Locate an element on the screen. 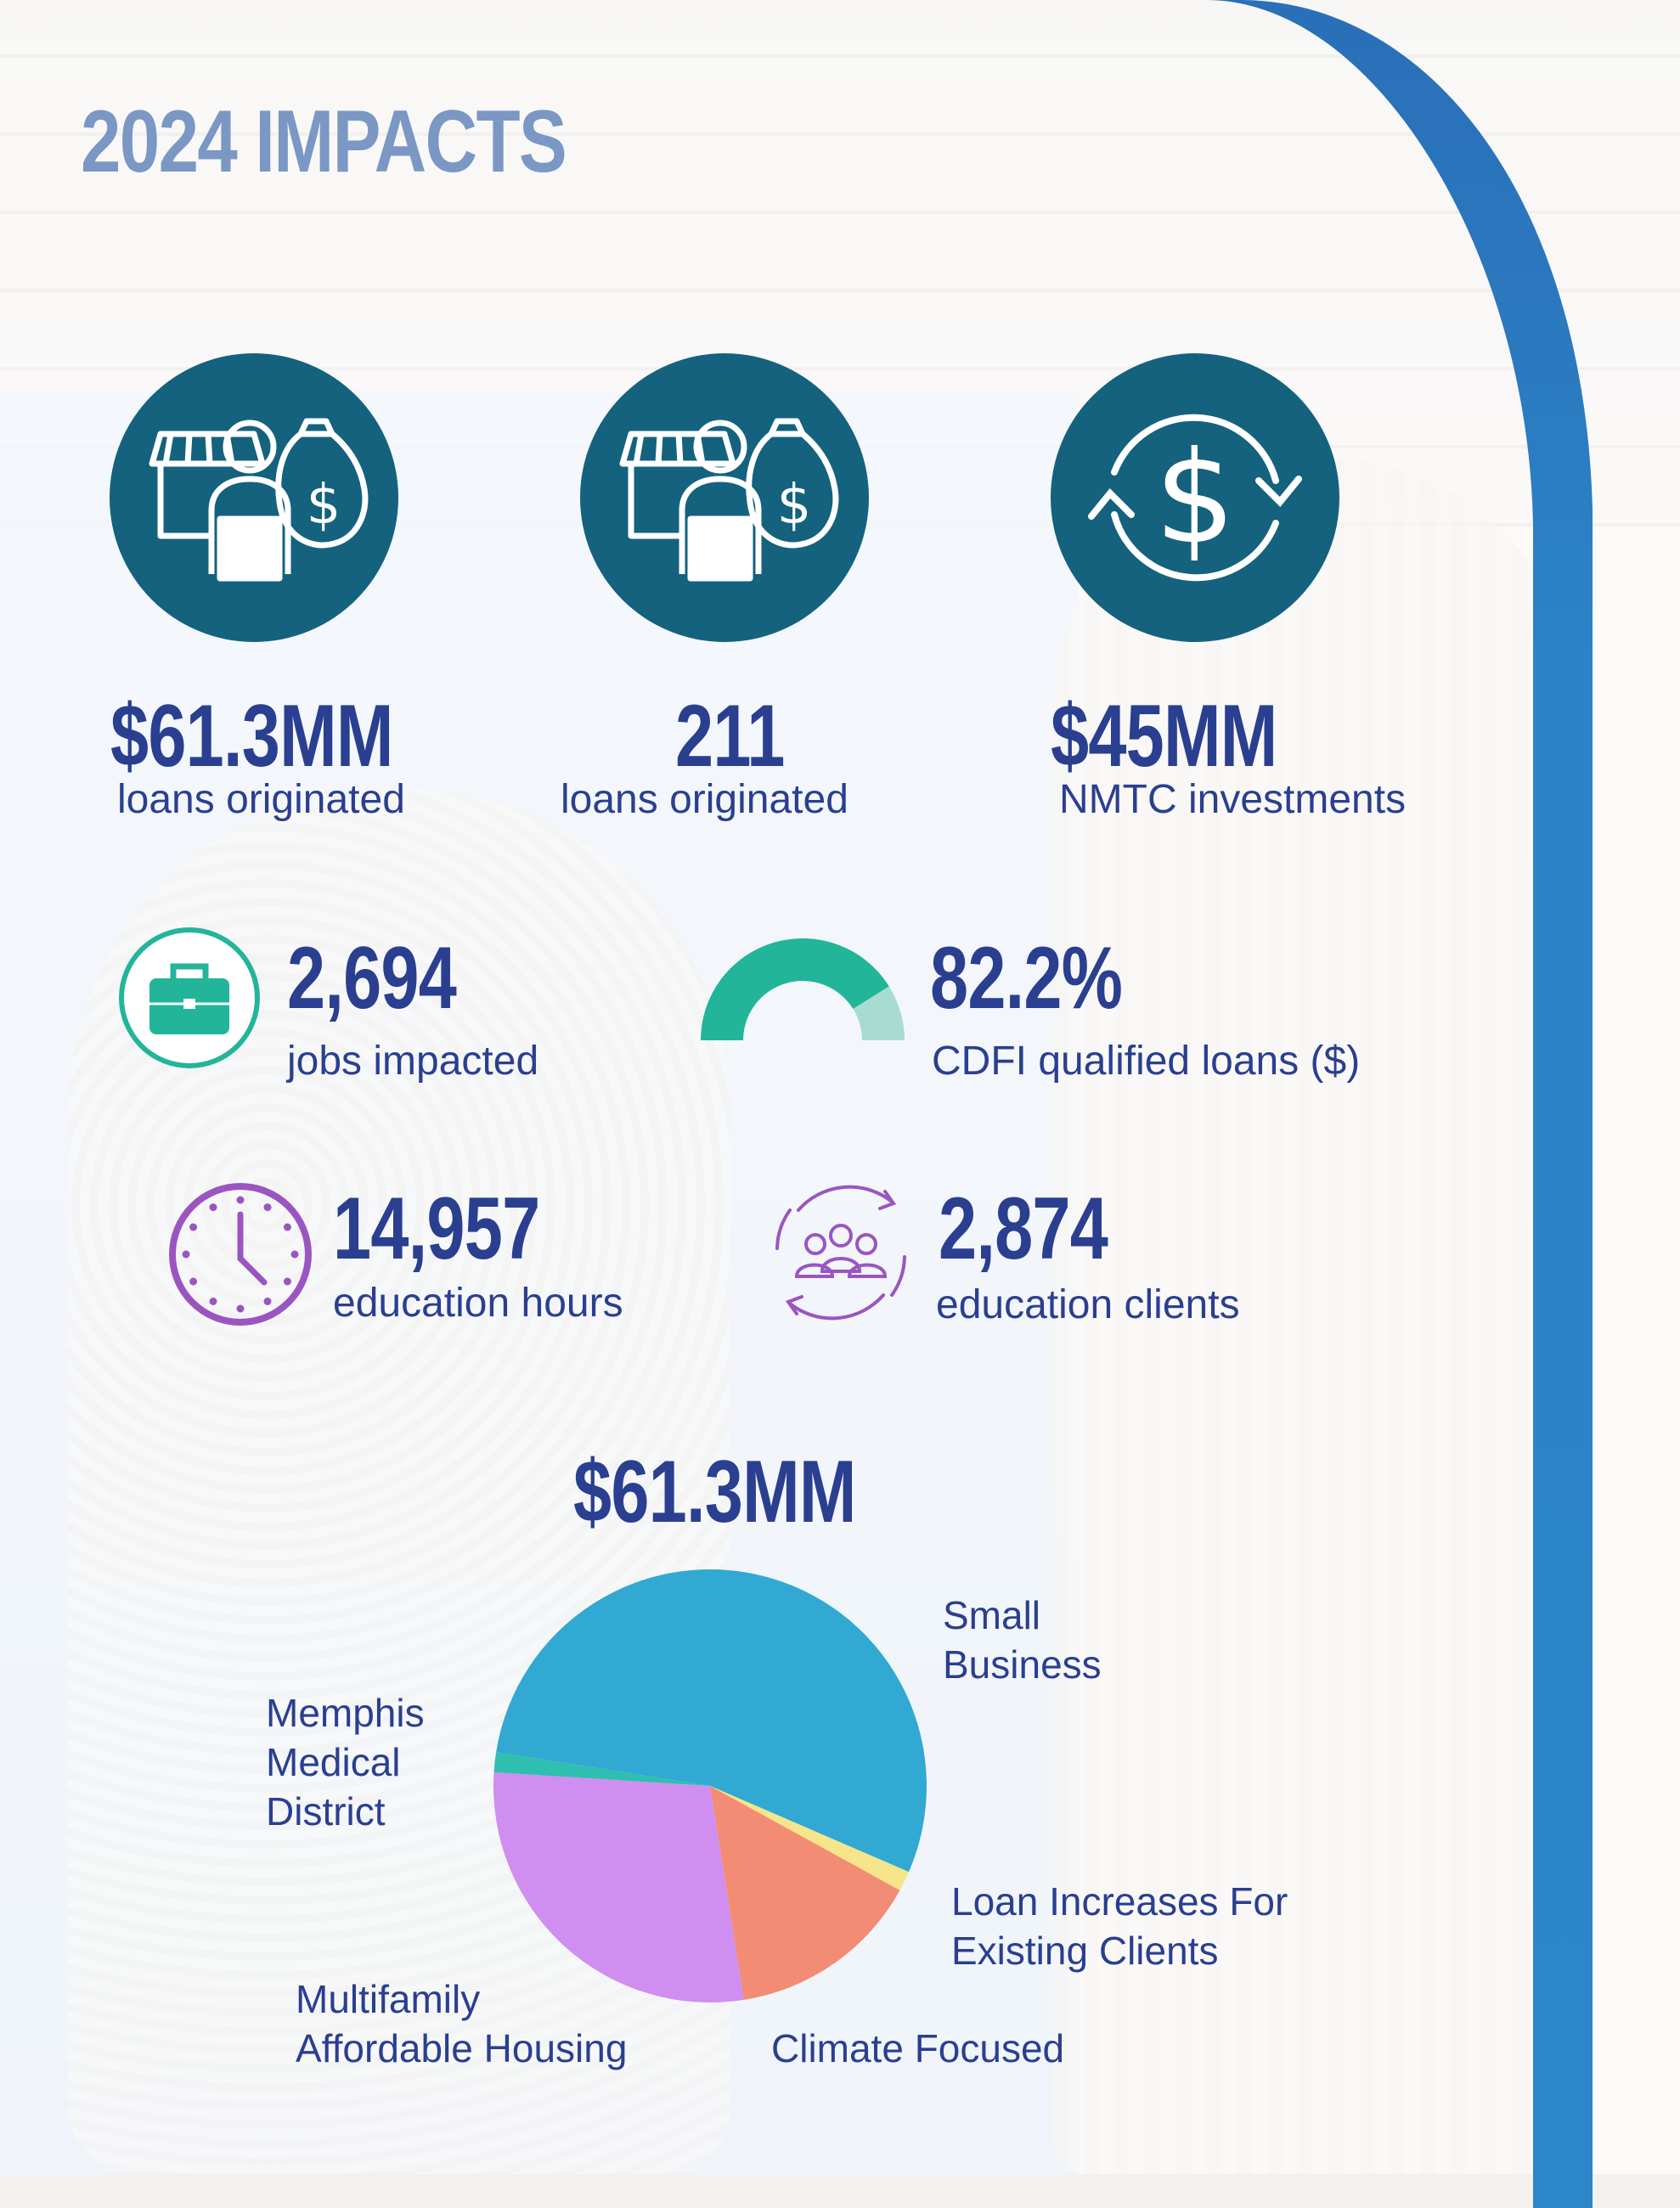 This screenshot has height=2208, width=1680. pie-label-loan-increases-line1: Loan Increases For is located at coordinates (1119, 1901).